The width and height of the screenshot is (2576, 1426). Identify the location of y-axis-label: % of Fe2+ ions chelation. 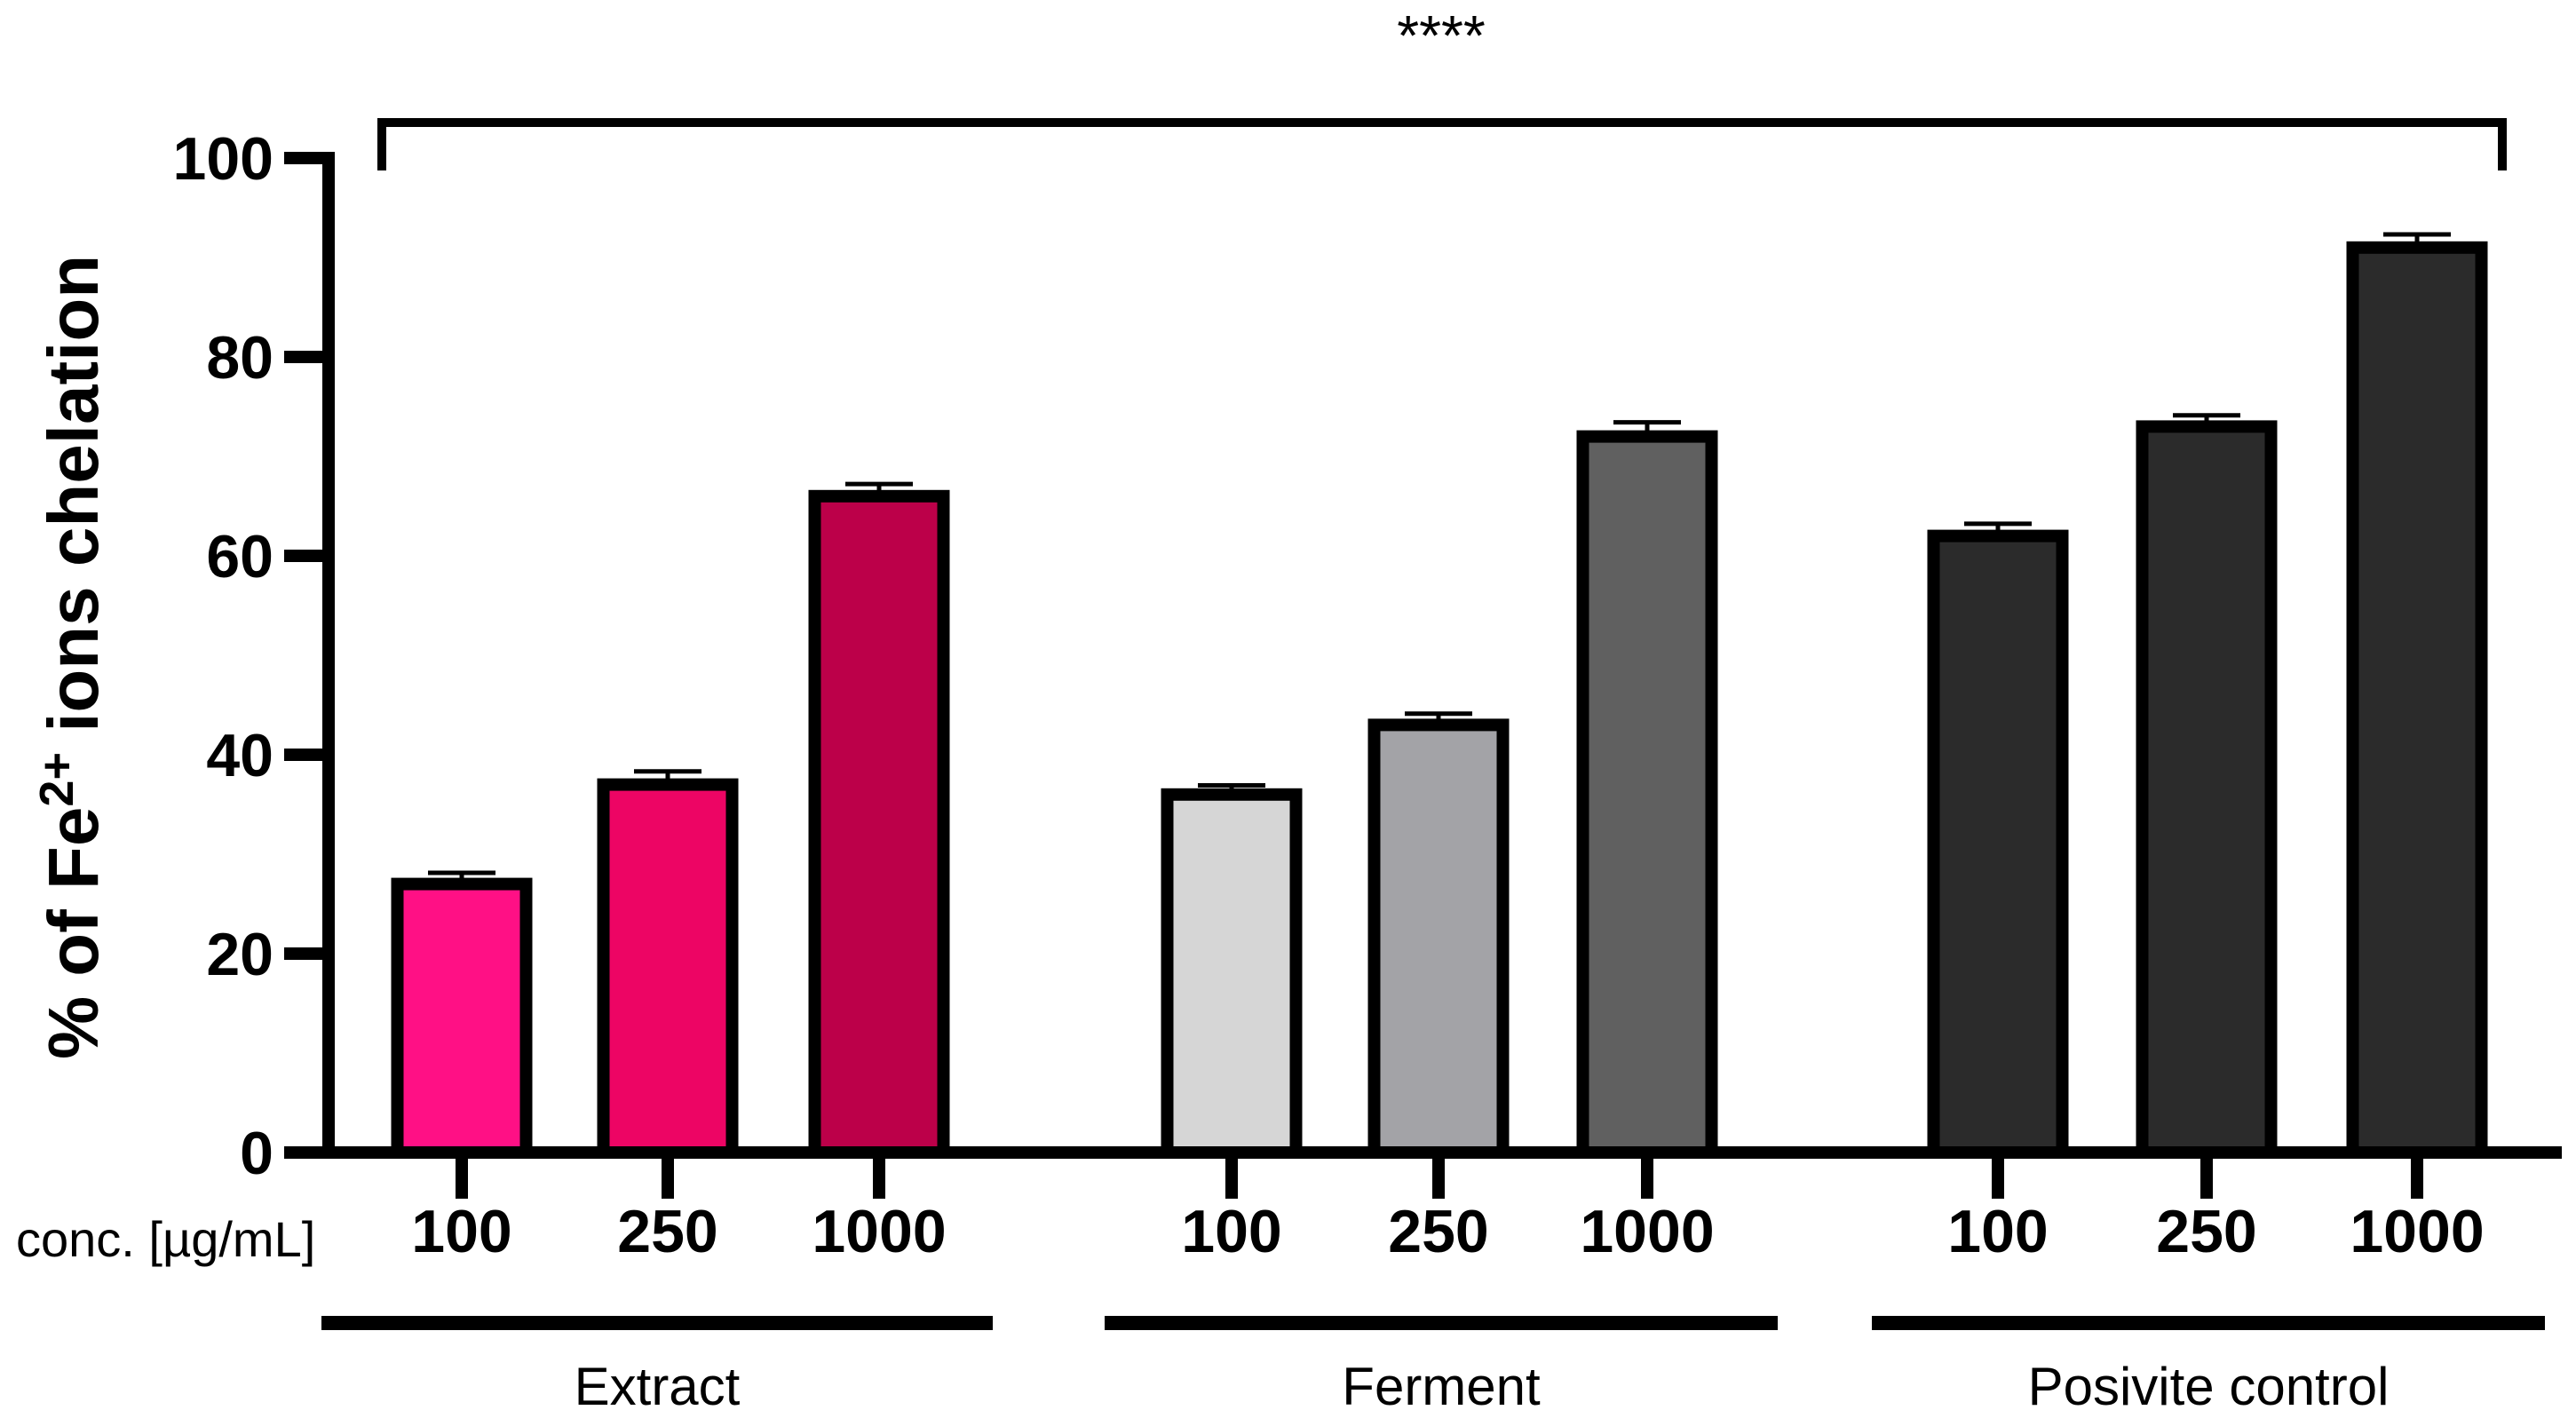
(72, 657).